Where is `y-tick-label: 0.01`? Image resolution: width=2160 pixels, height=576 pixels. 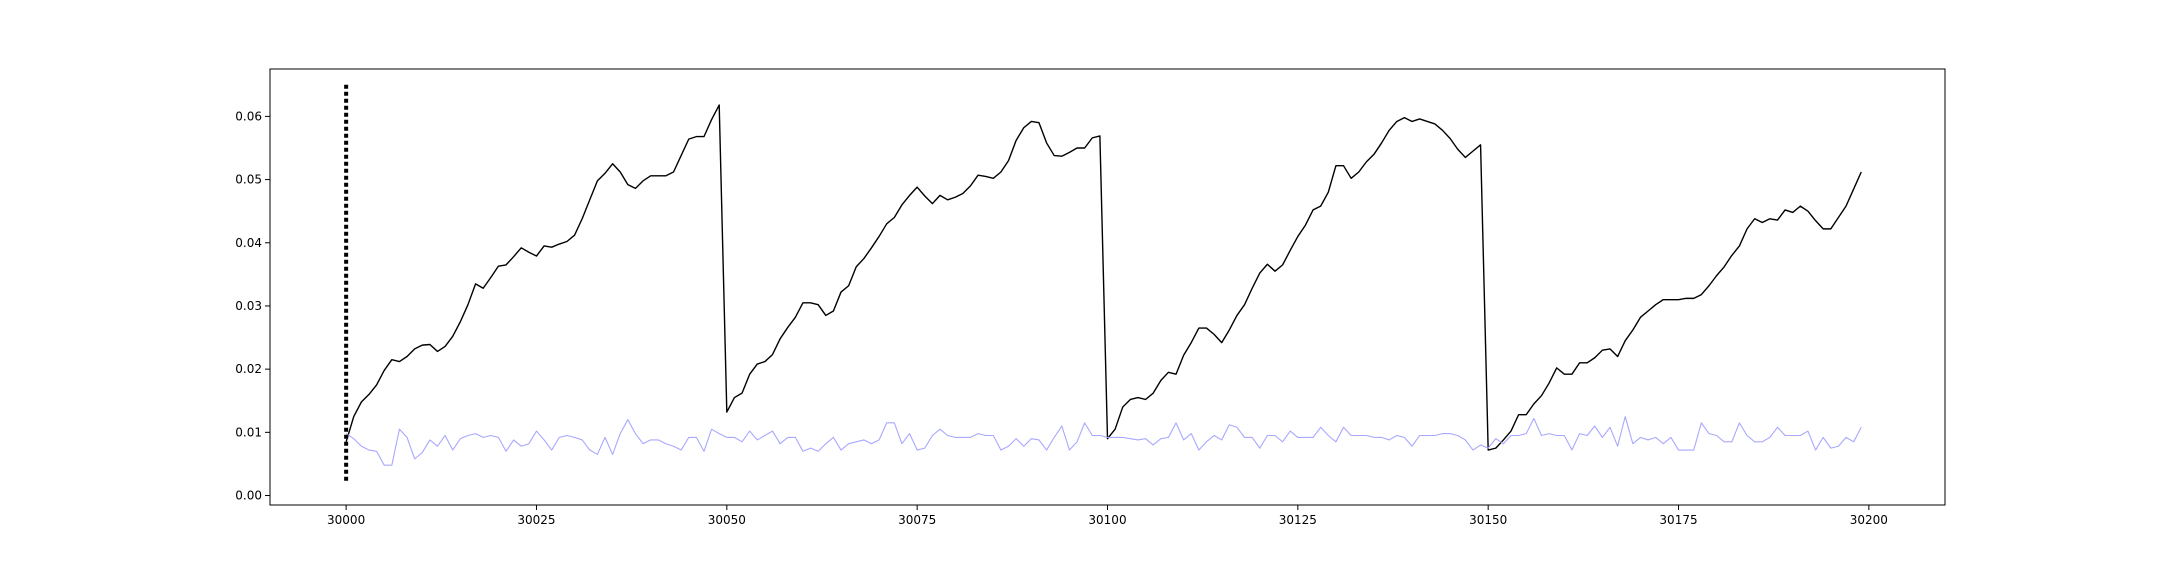 y-tick-label: 0.01 is located at coordinates (248, 432).